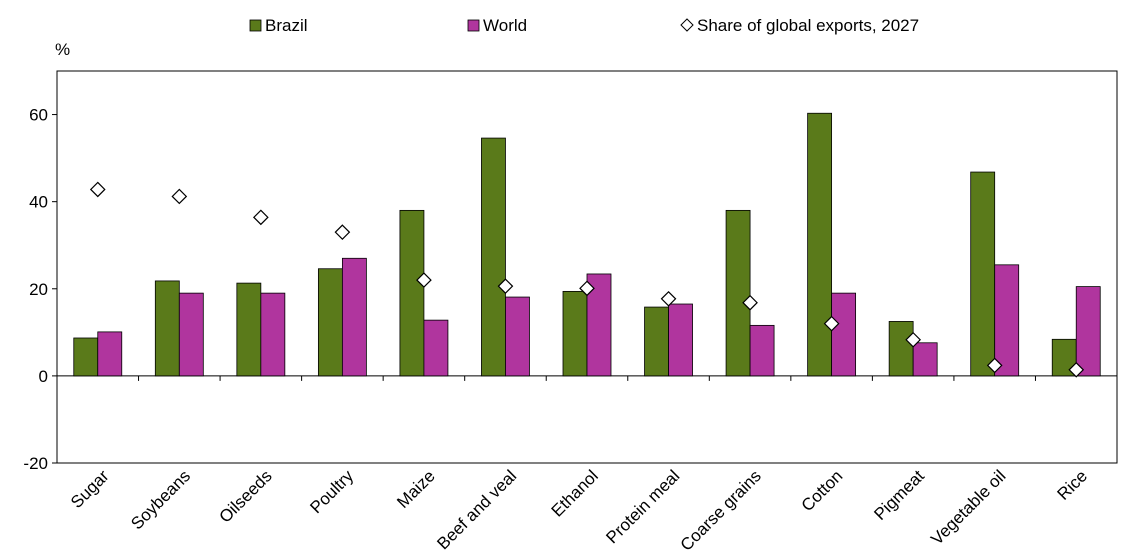  Describe the element at coordinates (1072, 484) in the screenshot. I see `x-tick-label: Rice` at that location.